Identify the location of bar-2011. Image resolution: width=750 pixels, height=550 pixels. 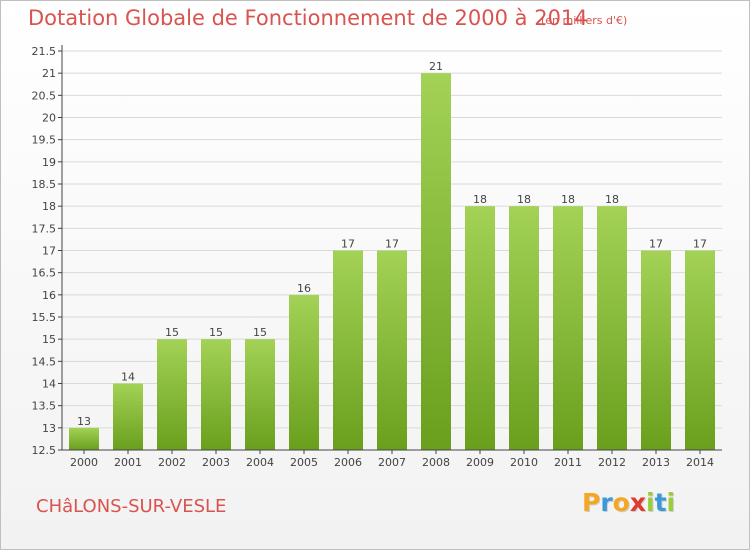
(568, 328).